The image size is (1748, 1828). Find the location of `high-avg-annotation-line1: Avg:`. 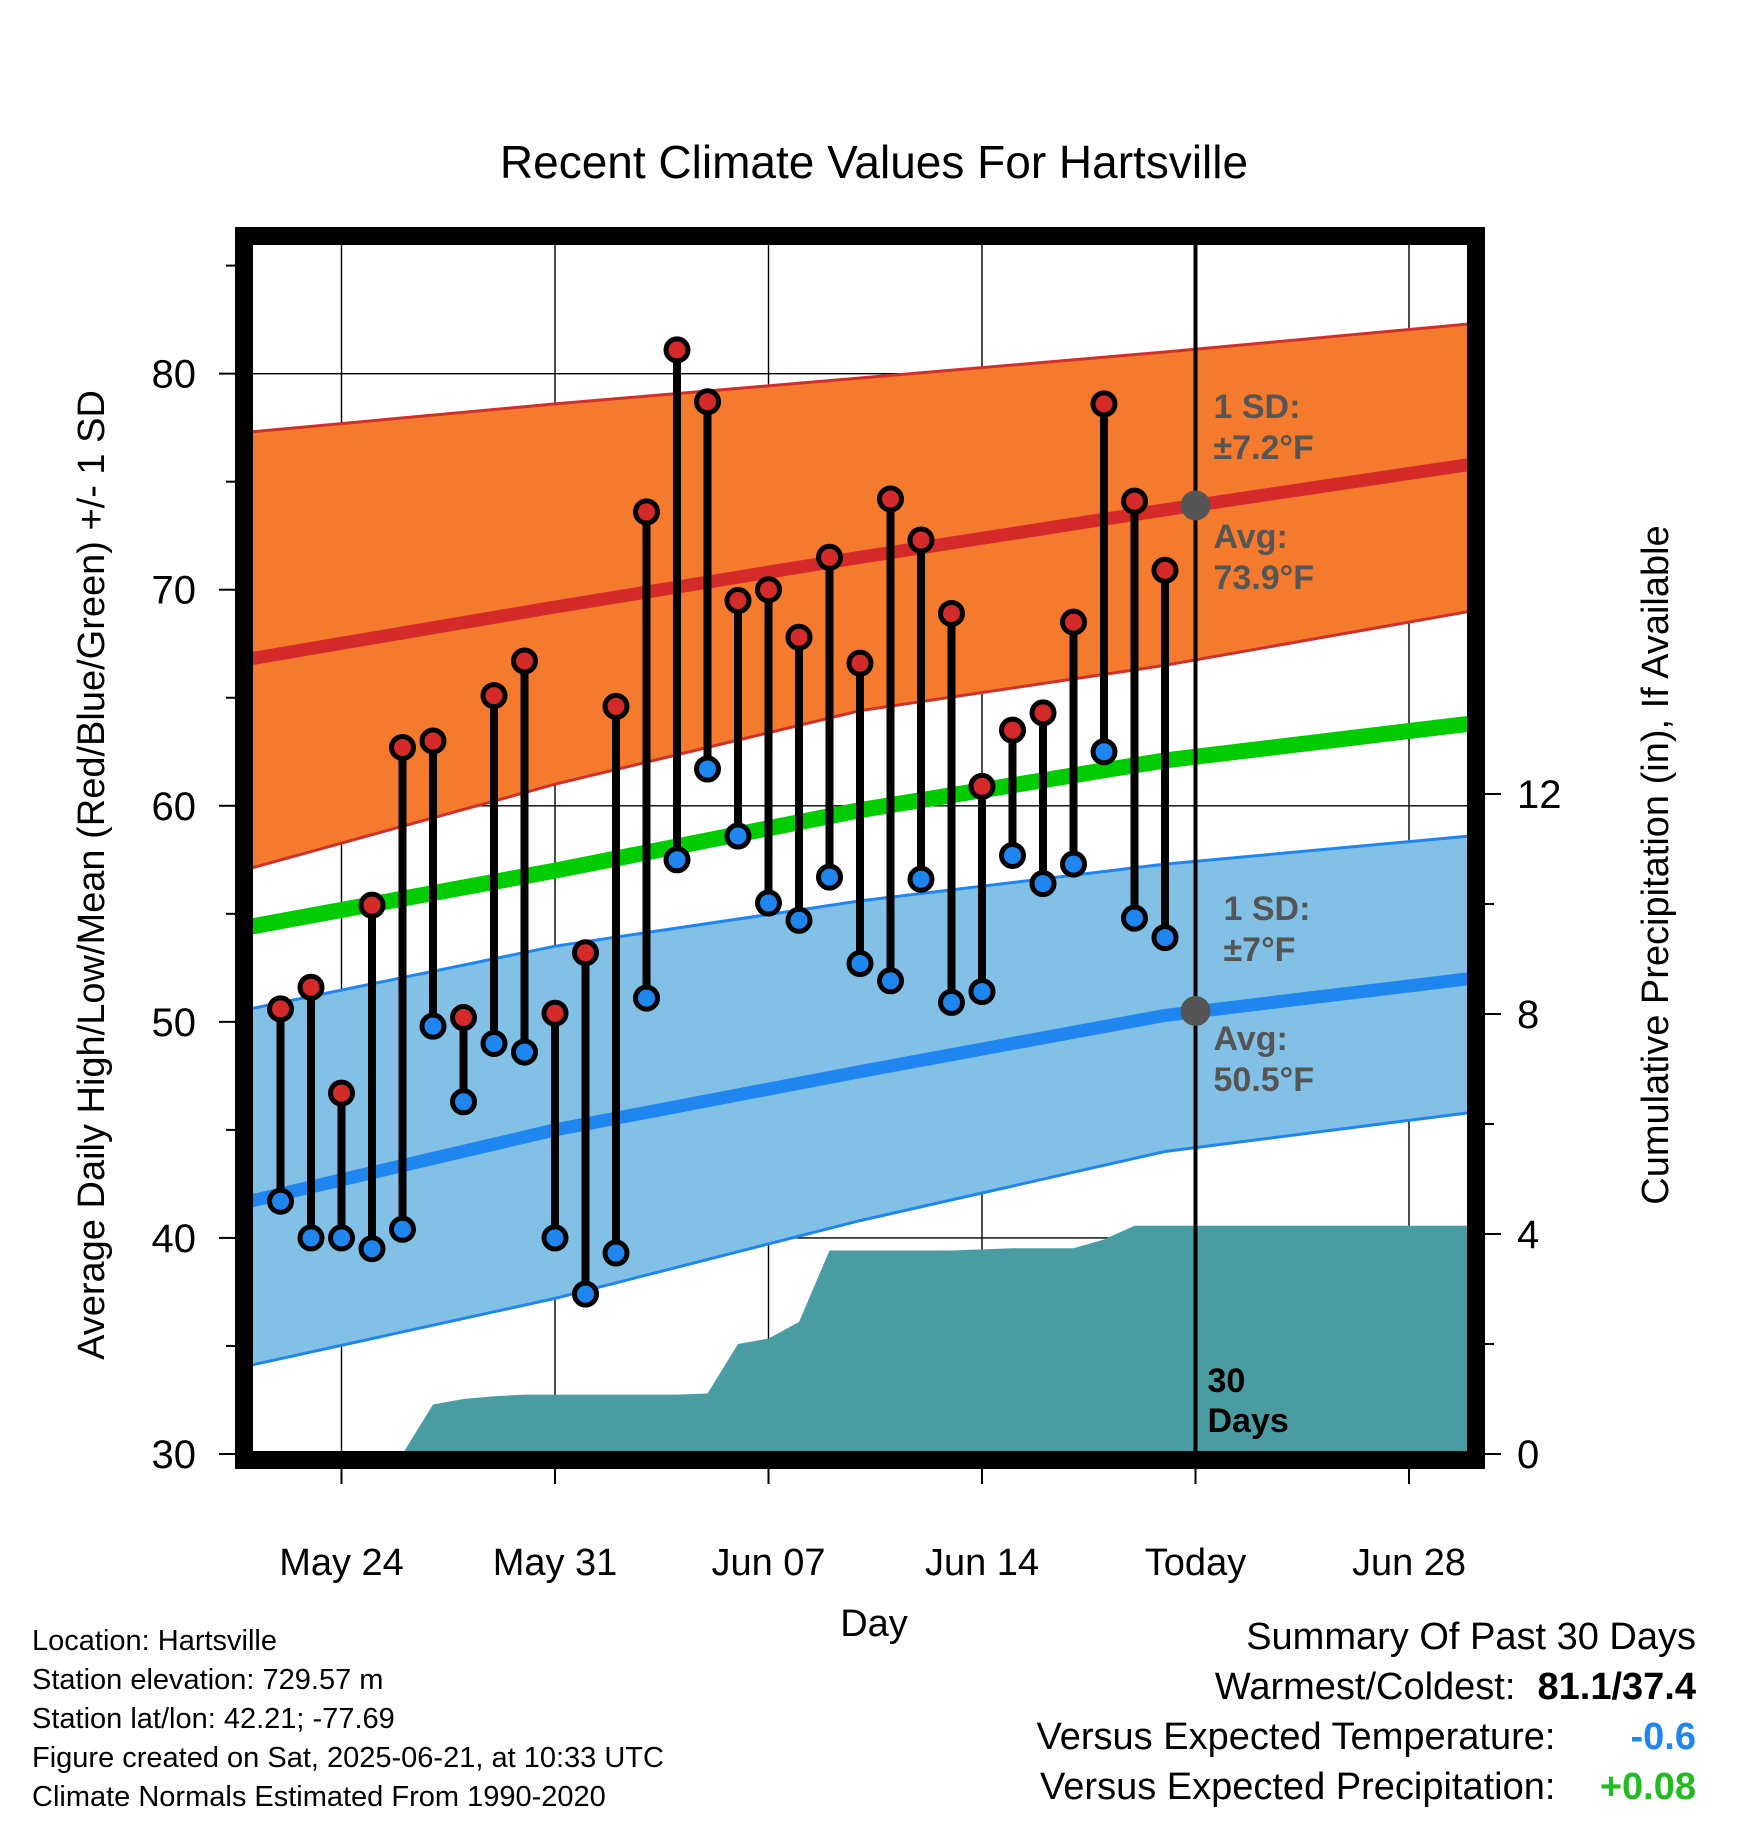

high-avg-annotation-line1: Avg: is located at coordinates (1251, 537).